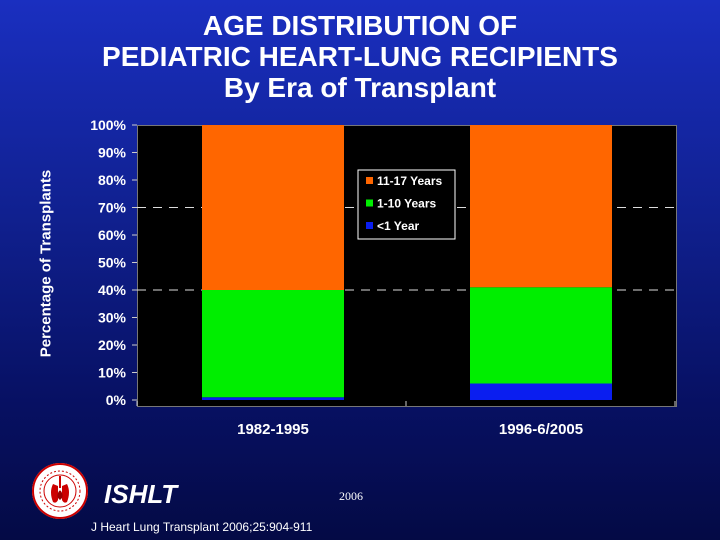 The width and height of the screenshot is (720, 540). I want to click on x-category-label: 1996-6/2005, so click(541, 429).